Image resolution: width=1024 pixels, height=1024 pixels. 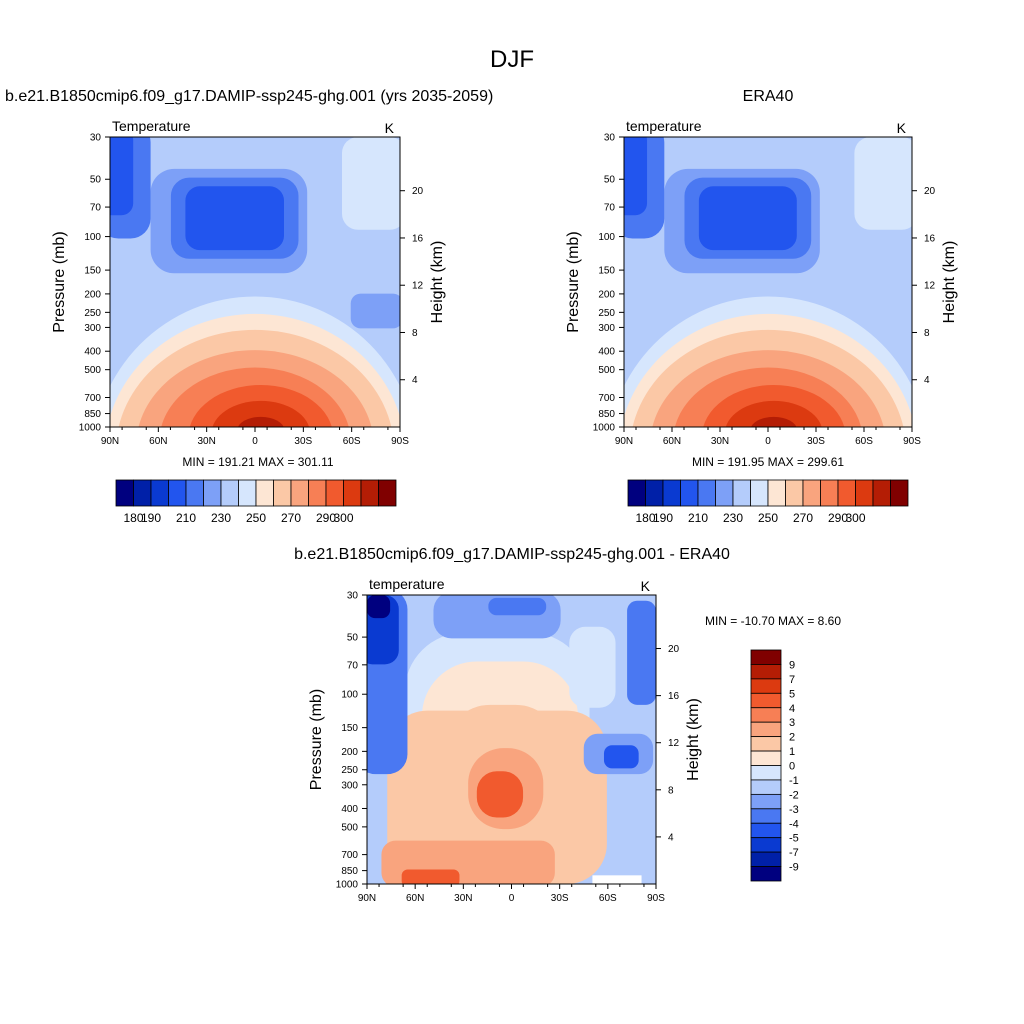 What do you see at coordinates (606, 370) in the screenshot?
I see `y-tick-label: 500` at bounding box center [606, 370].